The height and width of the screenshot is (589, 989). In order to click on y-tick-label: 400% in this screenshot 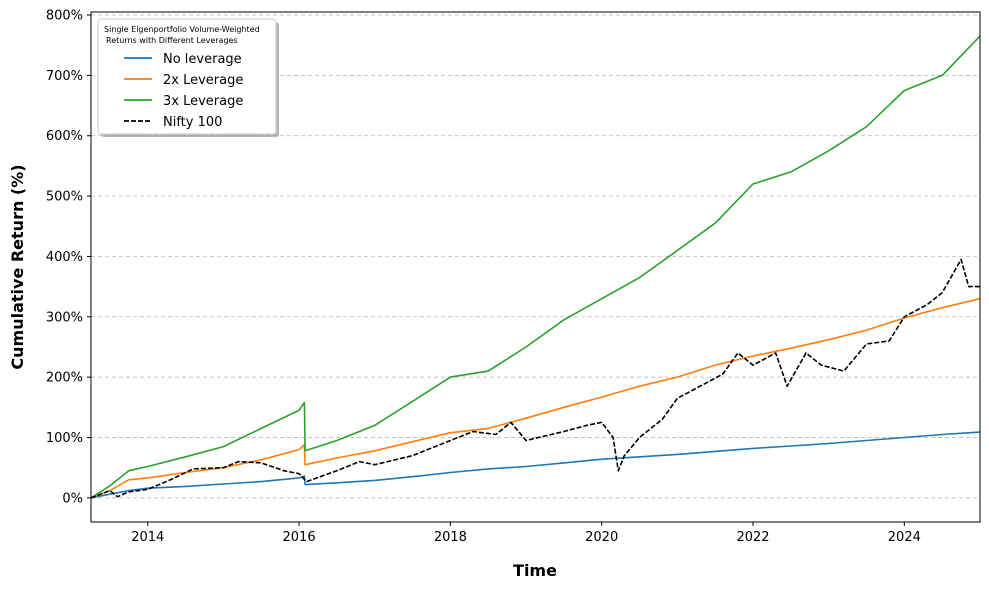, I will do `click(64, 257)`.